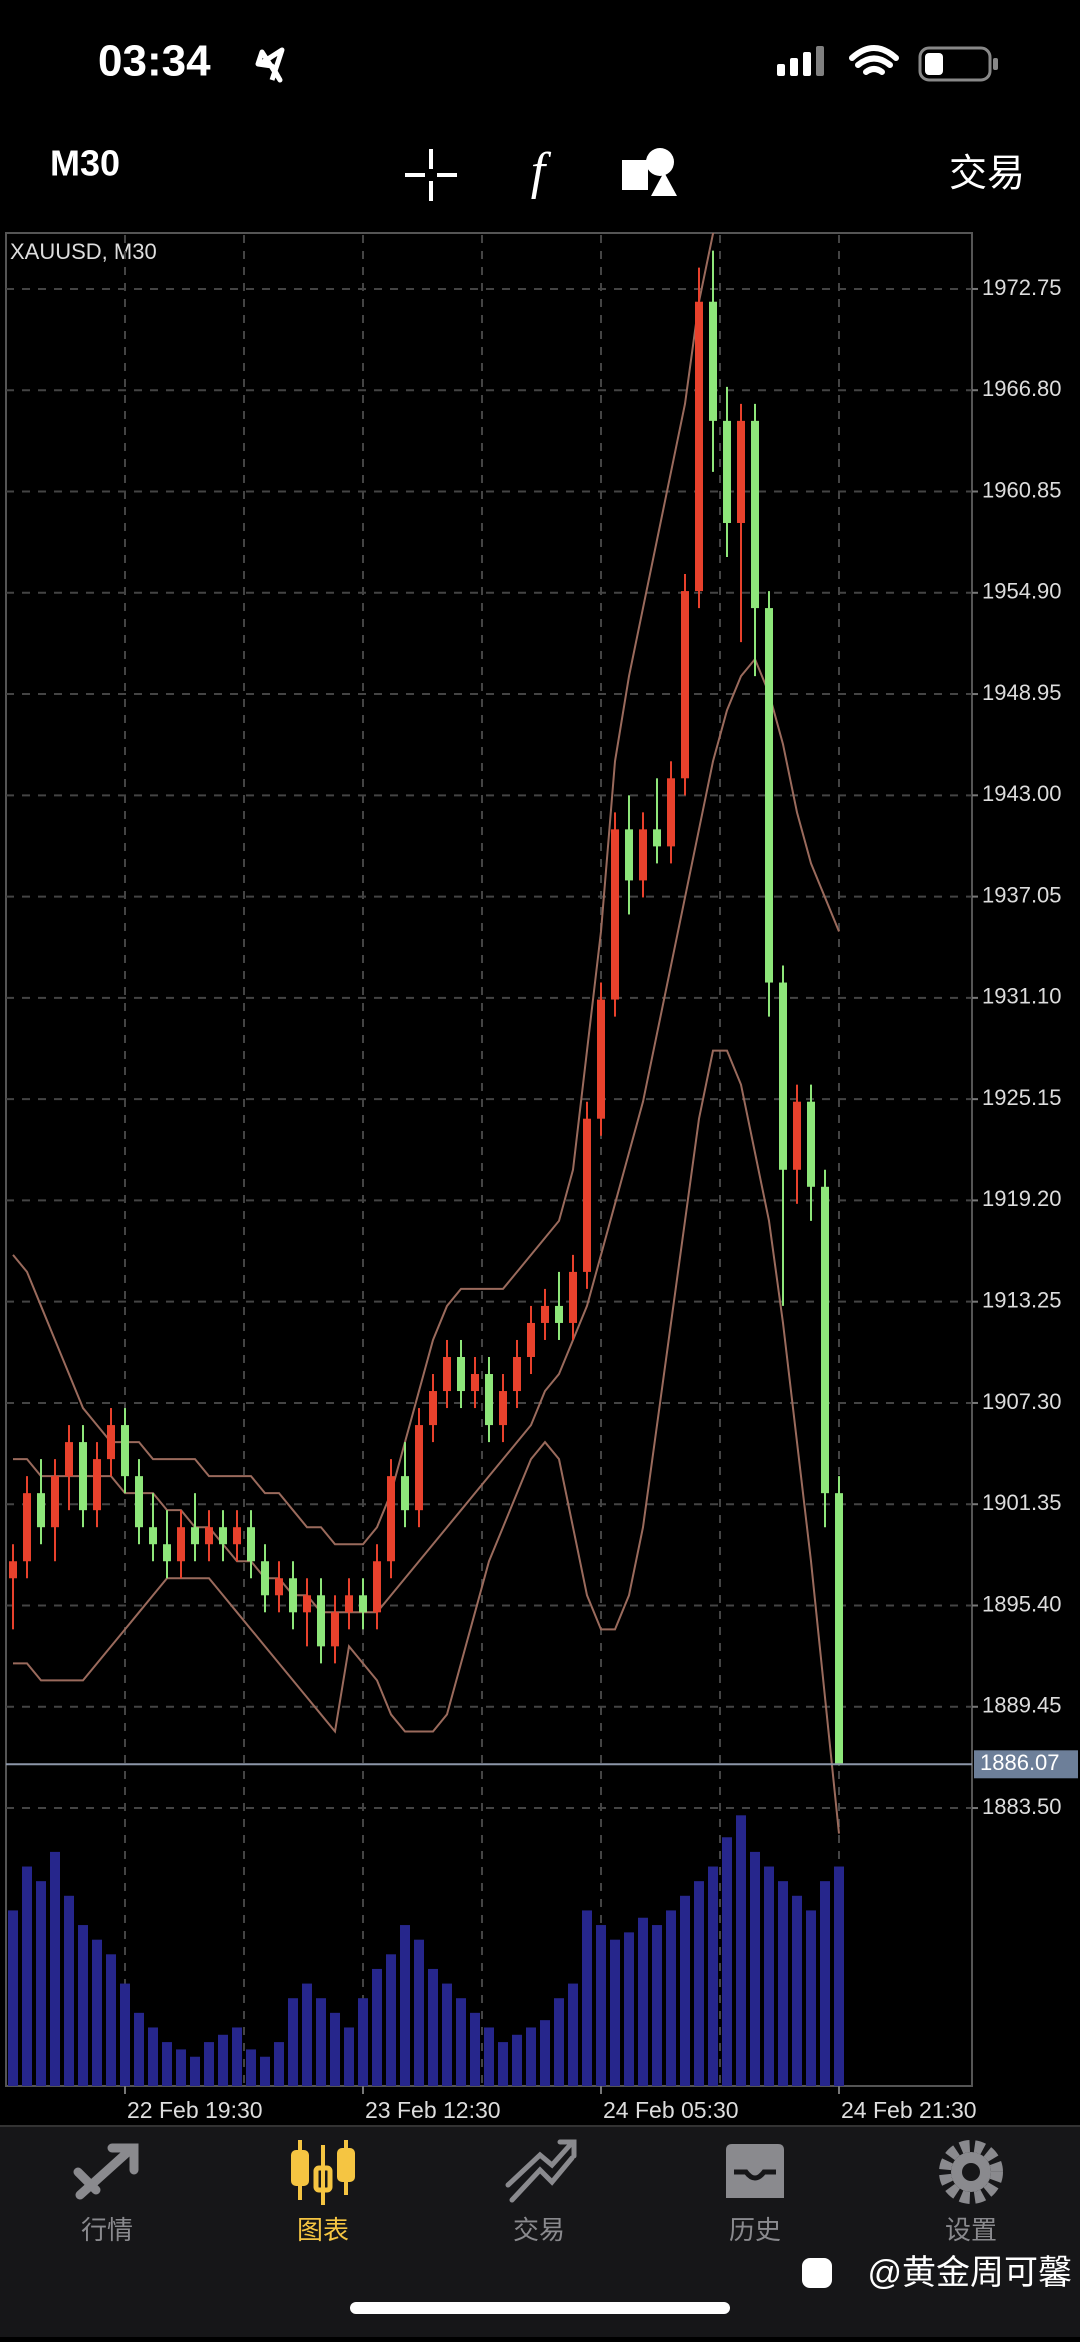  I want to click on y-tick-label: 1931.10, so click(1022, 996).